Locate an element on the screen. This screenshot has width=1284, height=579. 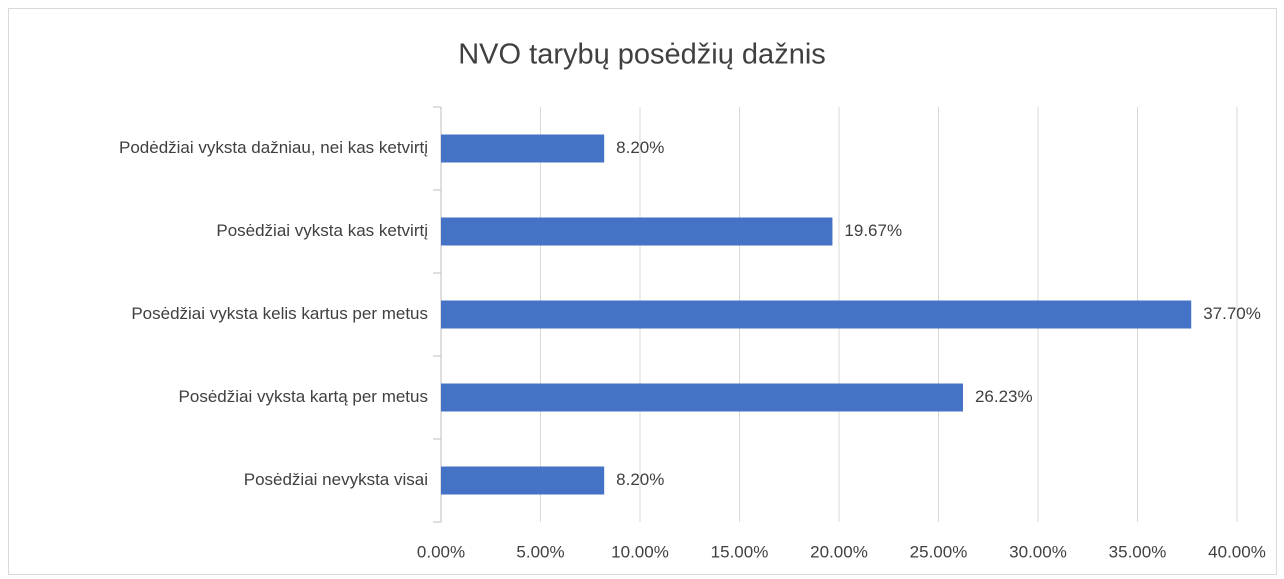
x-tick-label: 20.00% is located at coordinates (839, 551).